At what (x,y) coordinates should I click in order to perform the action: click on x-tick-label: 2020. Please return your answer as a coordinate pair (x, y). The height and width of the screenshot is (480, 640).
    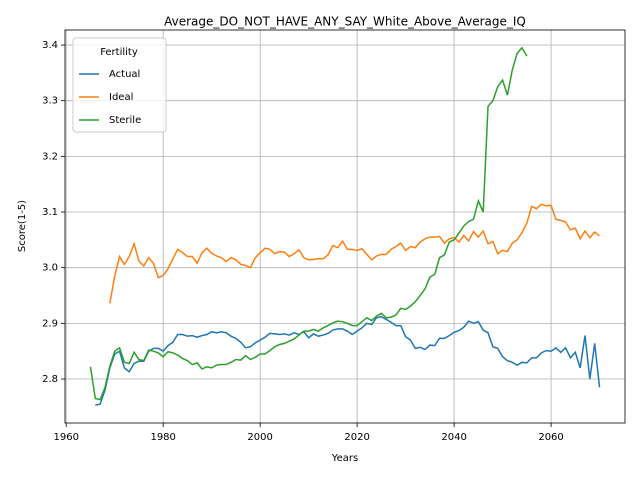
    Looking at the image, I should click on (356, 437).